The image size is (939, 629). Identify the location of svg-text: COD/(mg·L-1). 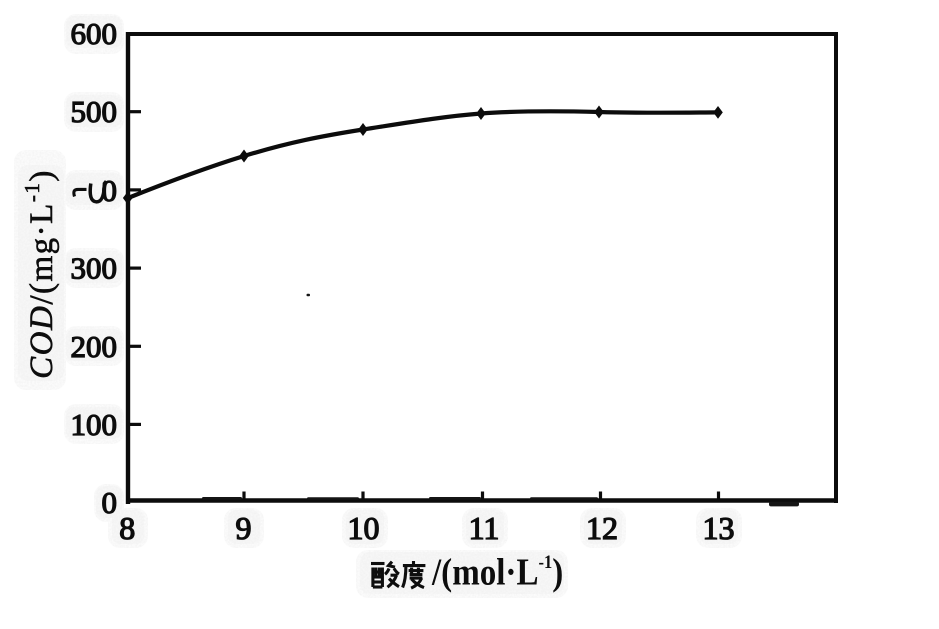
(40, 274).